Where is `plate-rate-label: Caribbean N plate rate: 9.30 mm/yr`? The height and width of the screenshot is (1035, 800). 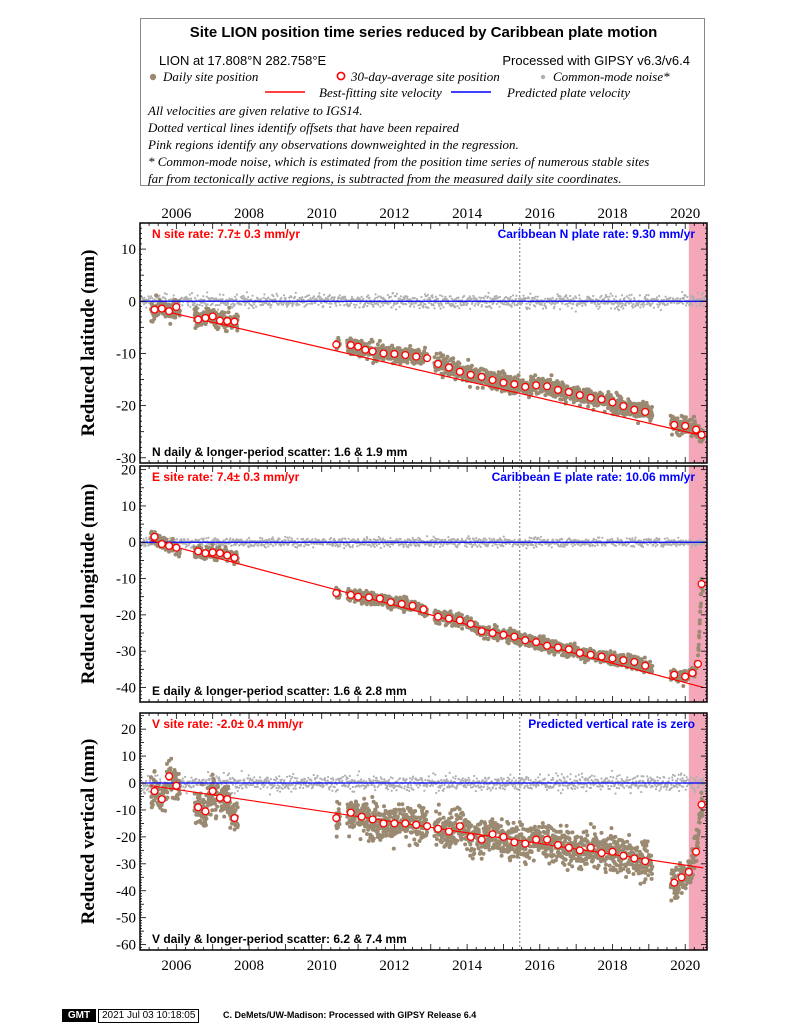 plate-rate-label: Caribbean N plate rate: 9.30 mm/yr is located at coordinates (597, 234).